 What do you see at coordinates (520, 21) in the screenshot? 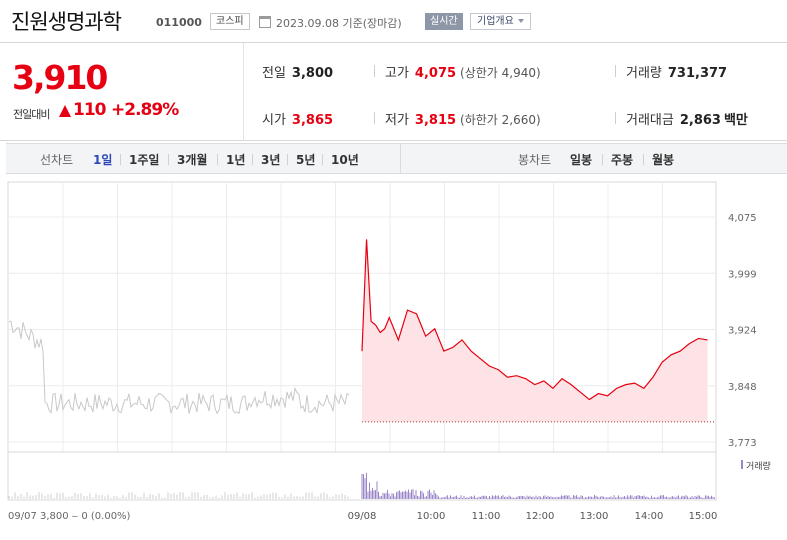
I see `chevron-down-icon` at bounding box center [520, 21].